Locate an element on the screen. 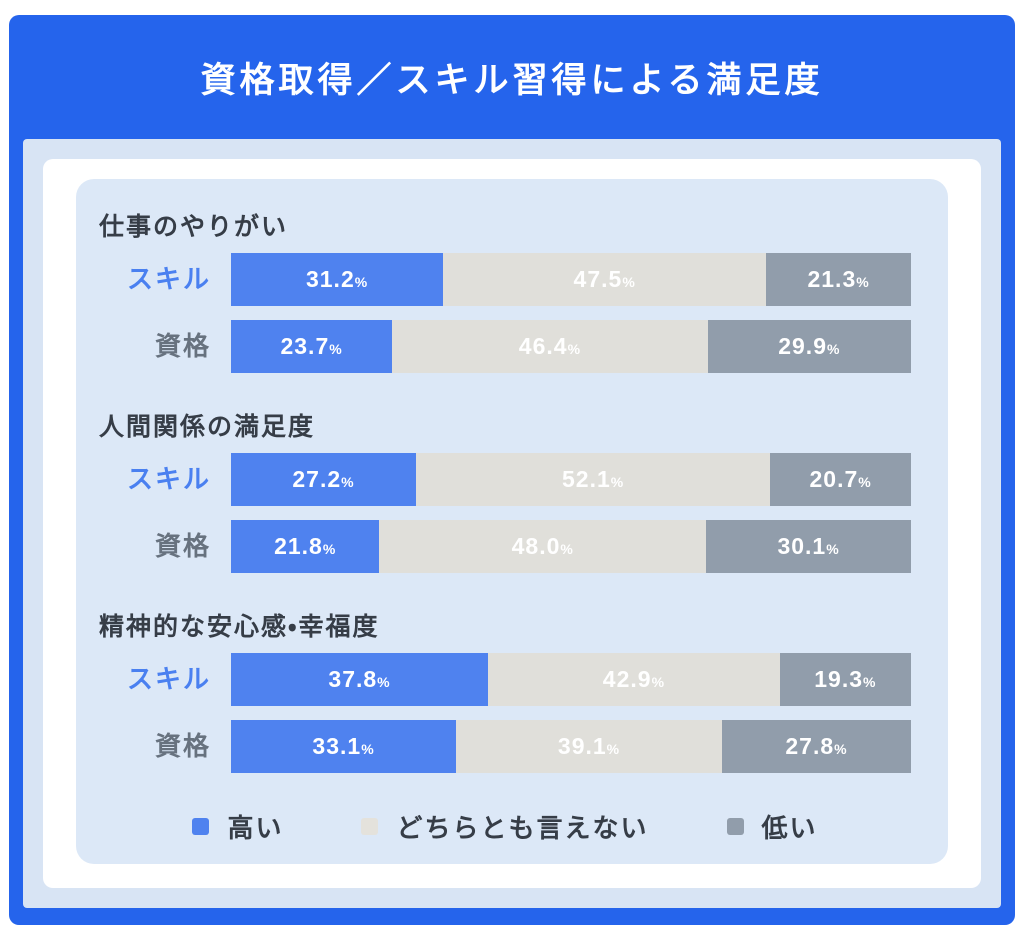  segment-value: 52.1% is located at coordinates (593, 479).